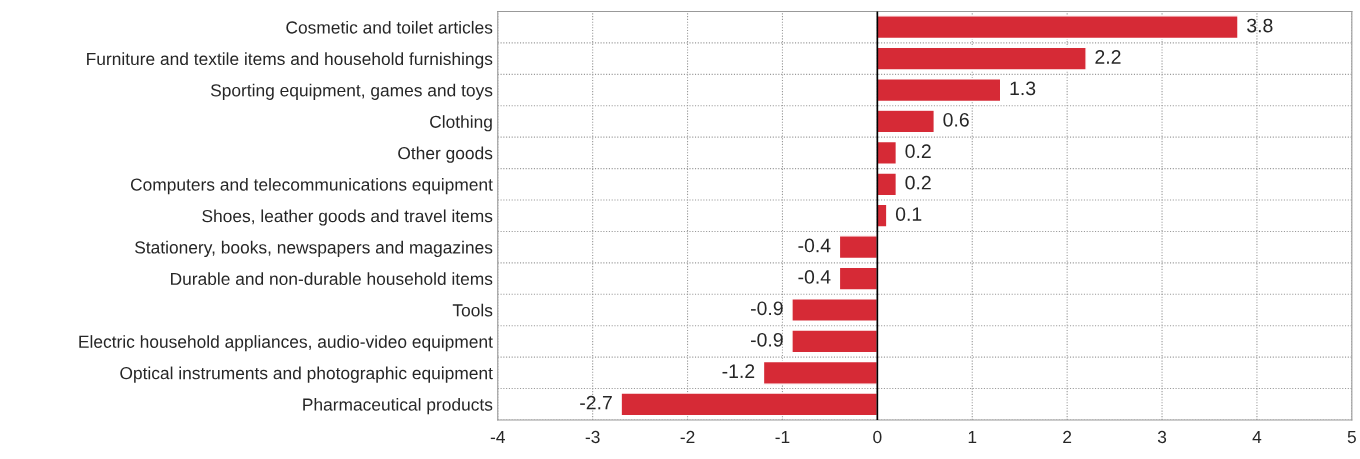  I want to click on x-tick-label: 5, so click(1351, 437).